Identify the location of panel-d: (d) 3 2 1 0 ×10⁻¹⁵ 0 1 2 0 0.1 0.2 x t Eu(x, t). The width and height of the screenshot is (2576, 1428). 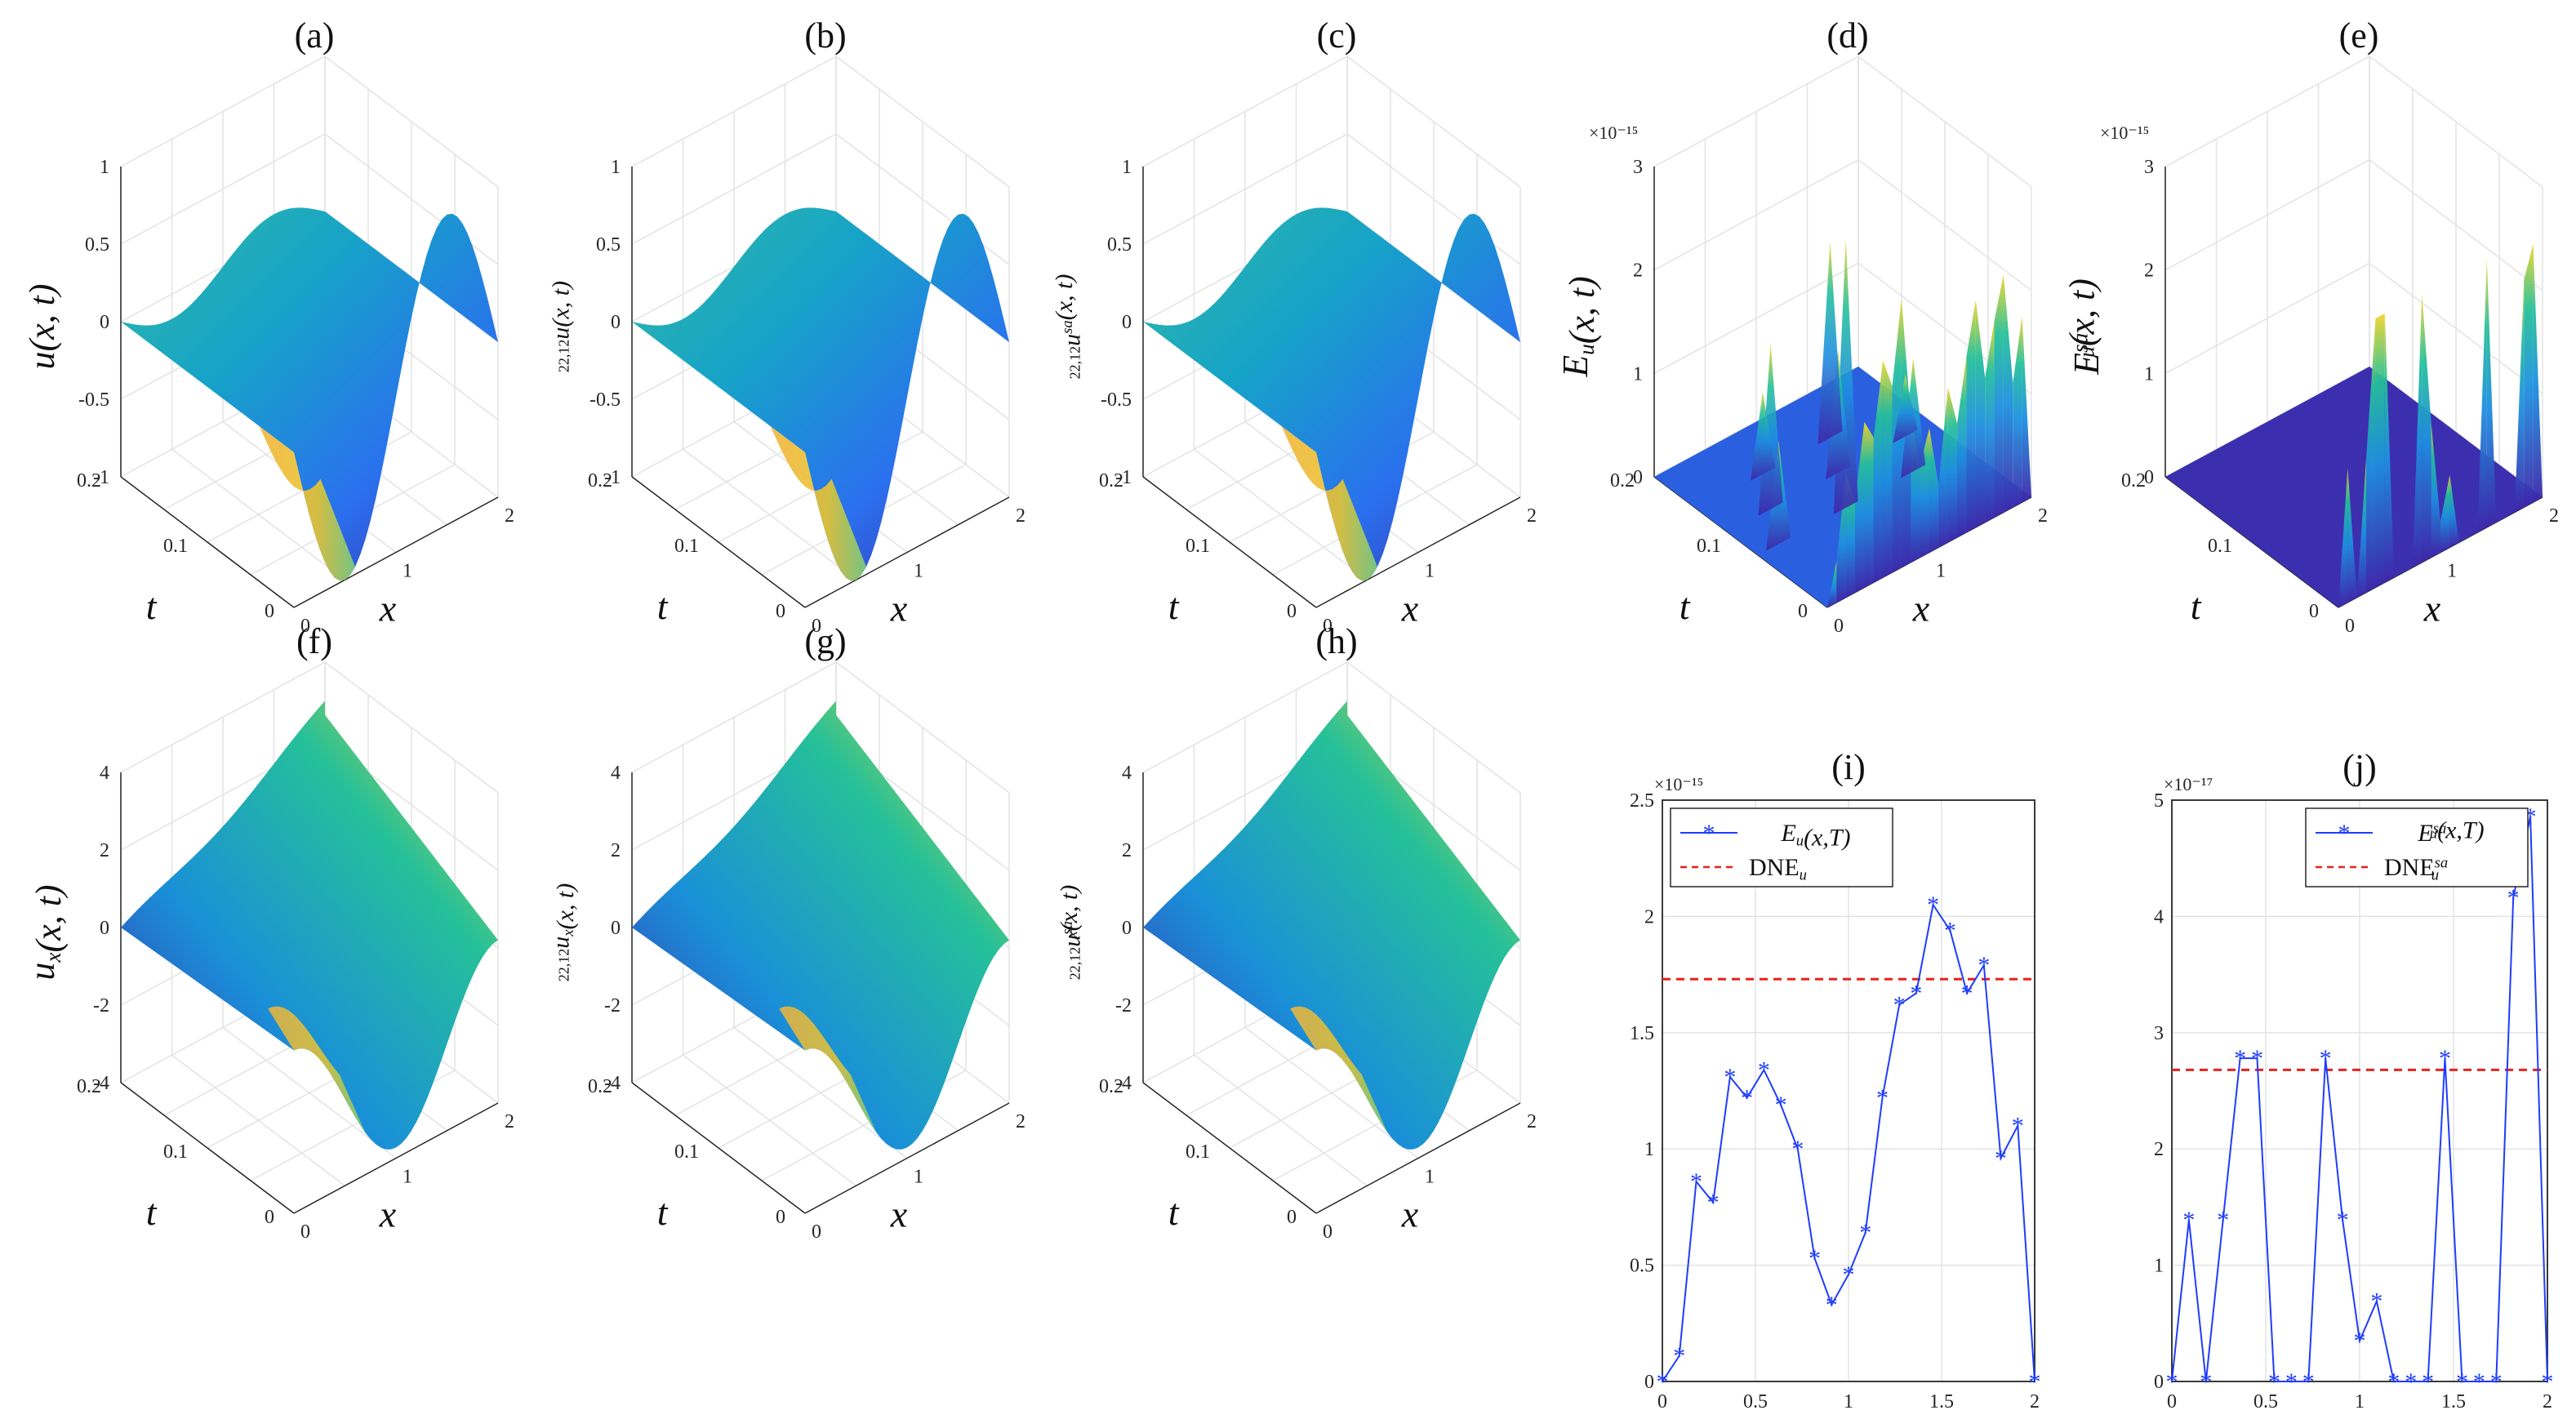
(1801, 327).